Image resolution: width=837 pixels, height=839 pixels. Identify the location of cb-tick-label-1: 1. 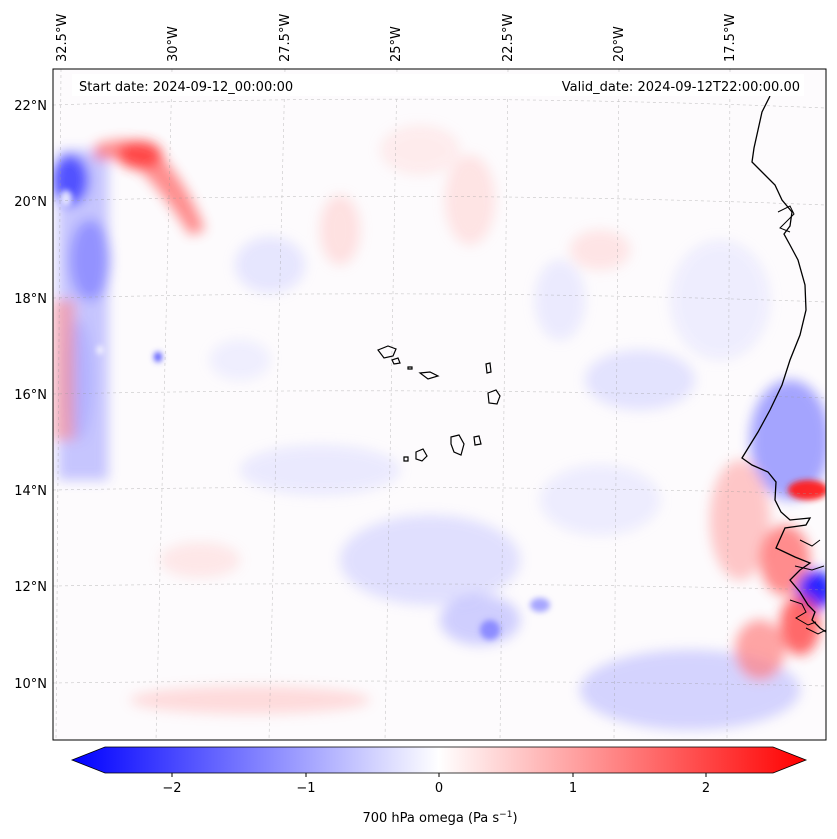
(573, 788).